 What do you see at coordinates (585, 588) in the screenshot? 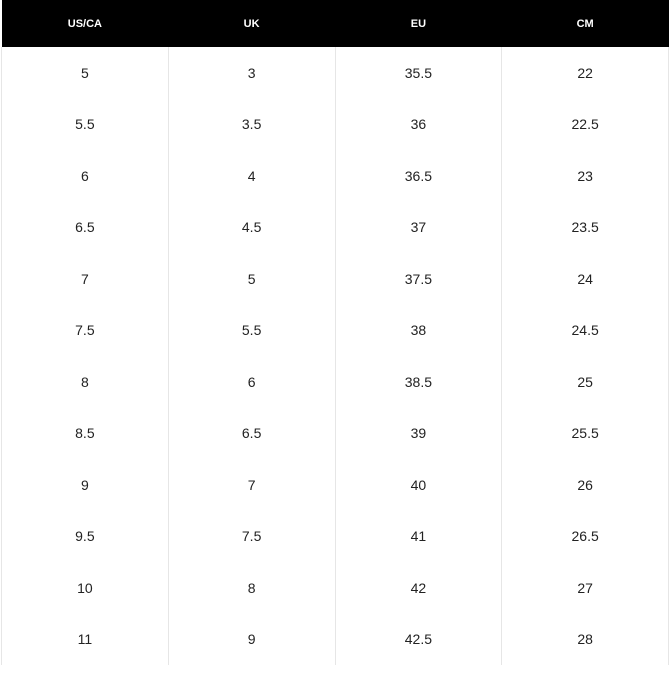
I see `cell-cm: 27` at bounding box center [585, 588].